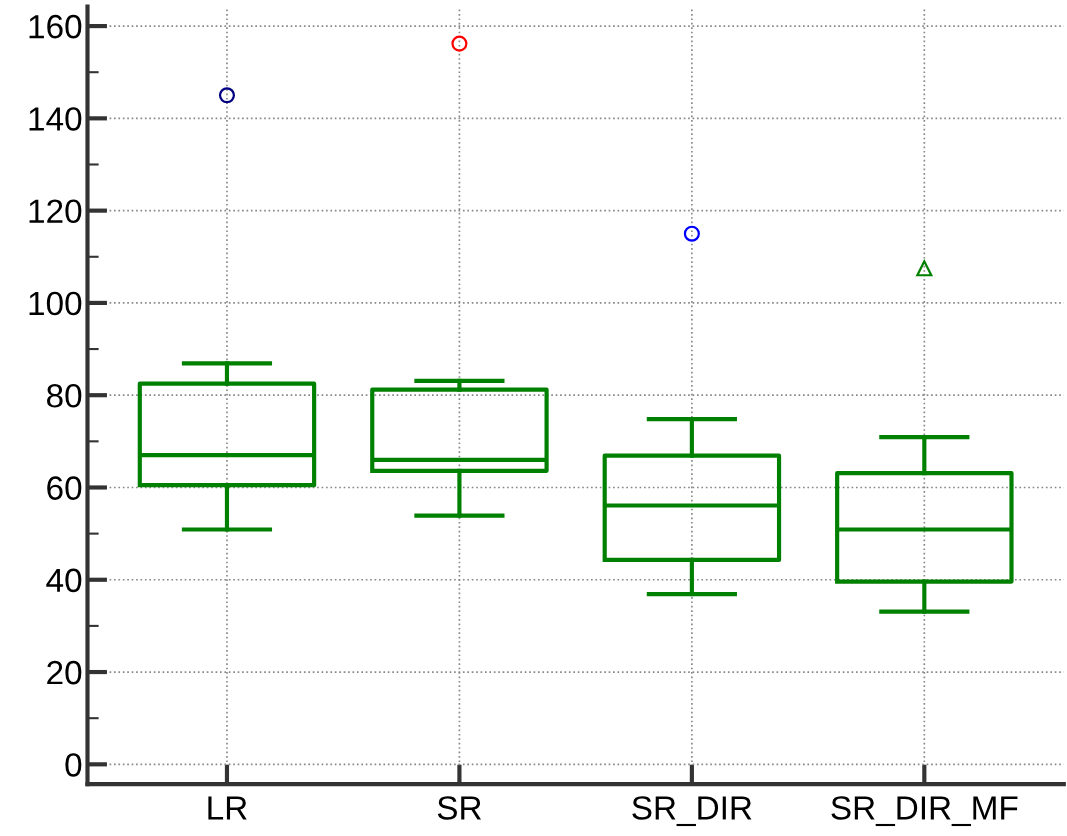  Describe the element at coordinates (924, 811) in the screenshot. I see `x-tick-label: SR_DIR_MF` at that location.